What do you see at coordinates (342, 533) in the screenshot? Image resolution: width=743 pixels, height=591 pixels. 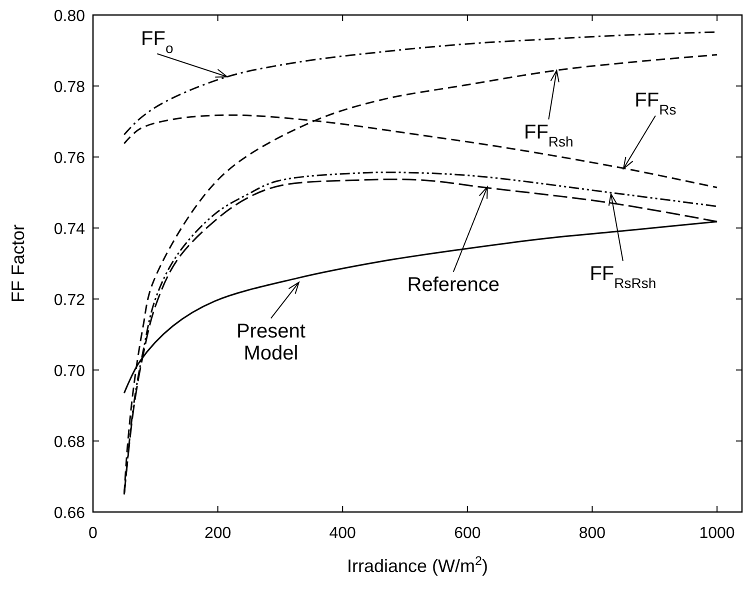 I see `x-tick-label: 400` at bounding box center [342, 533].